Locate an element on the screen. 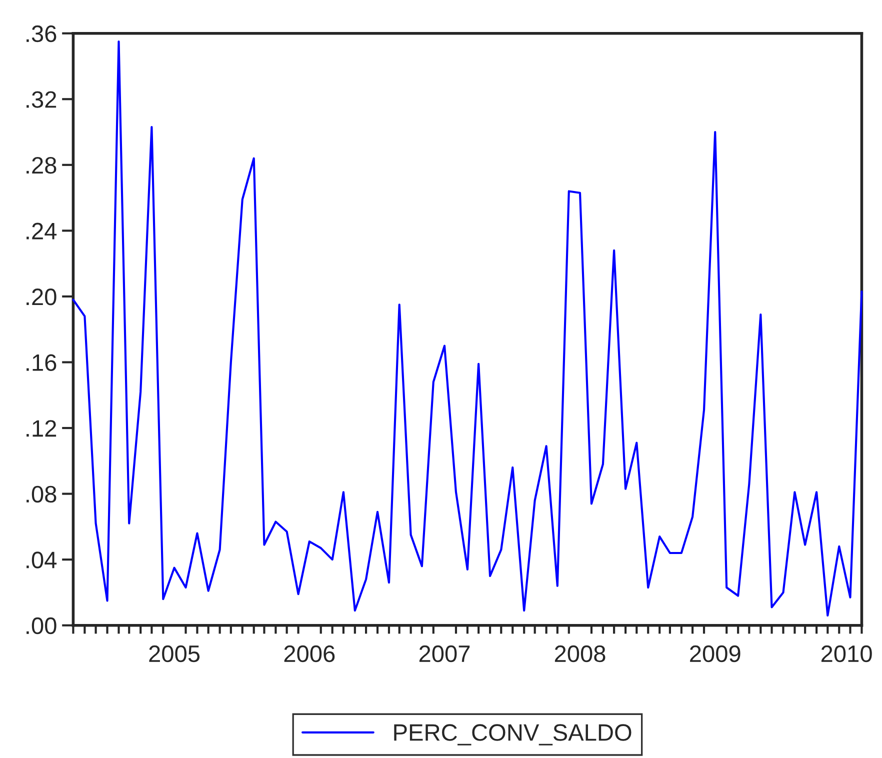 This screenshot has height=758, width=882. y-tick-label: .16 is located at coordinates (41, 363).